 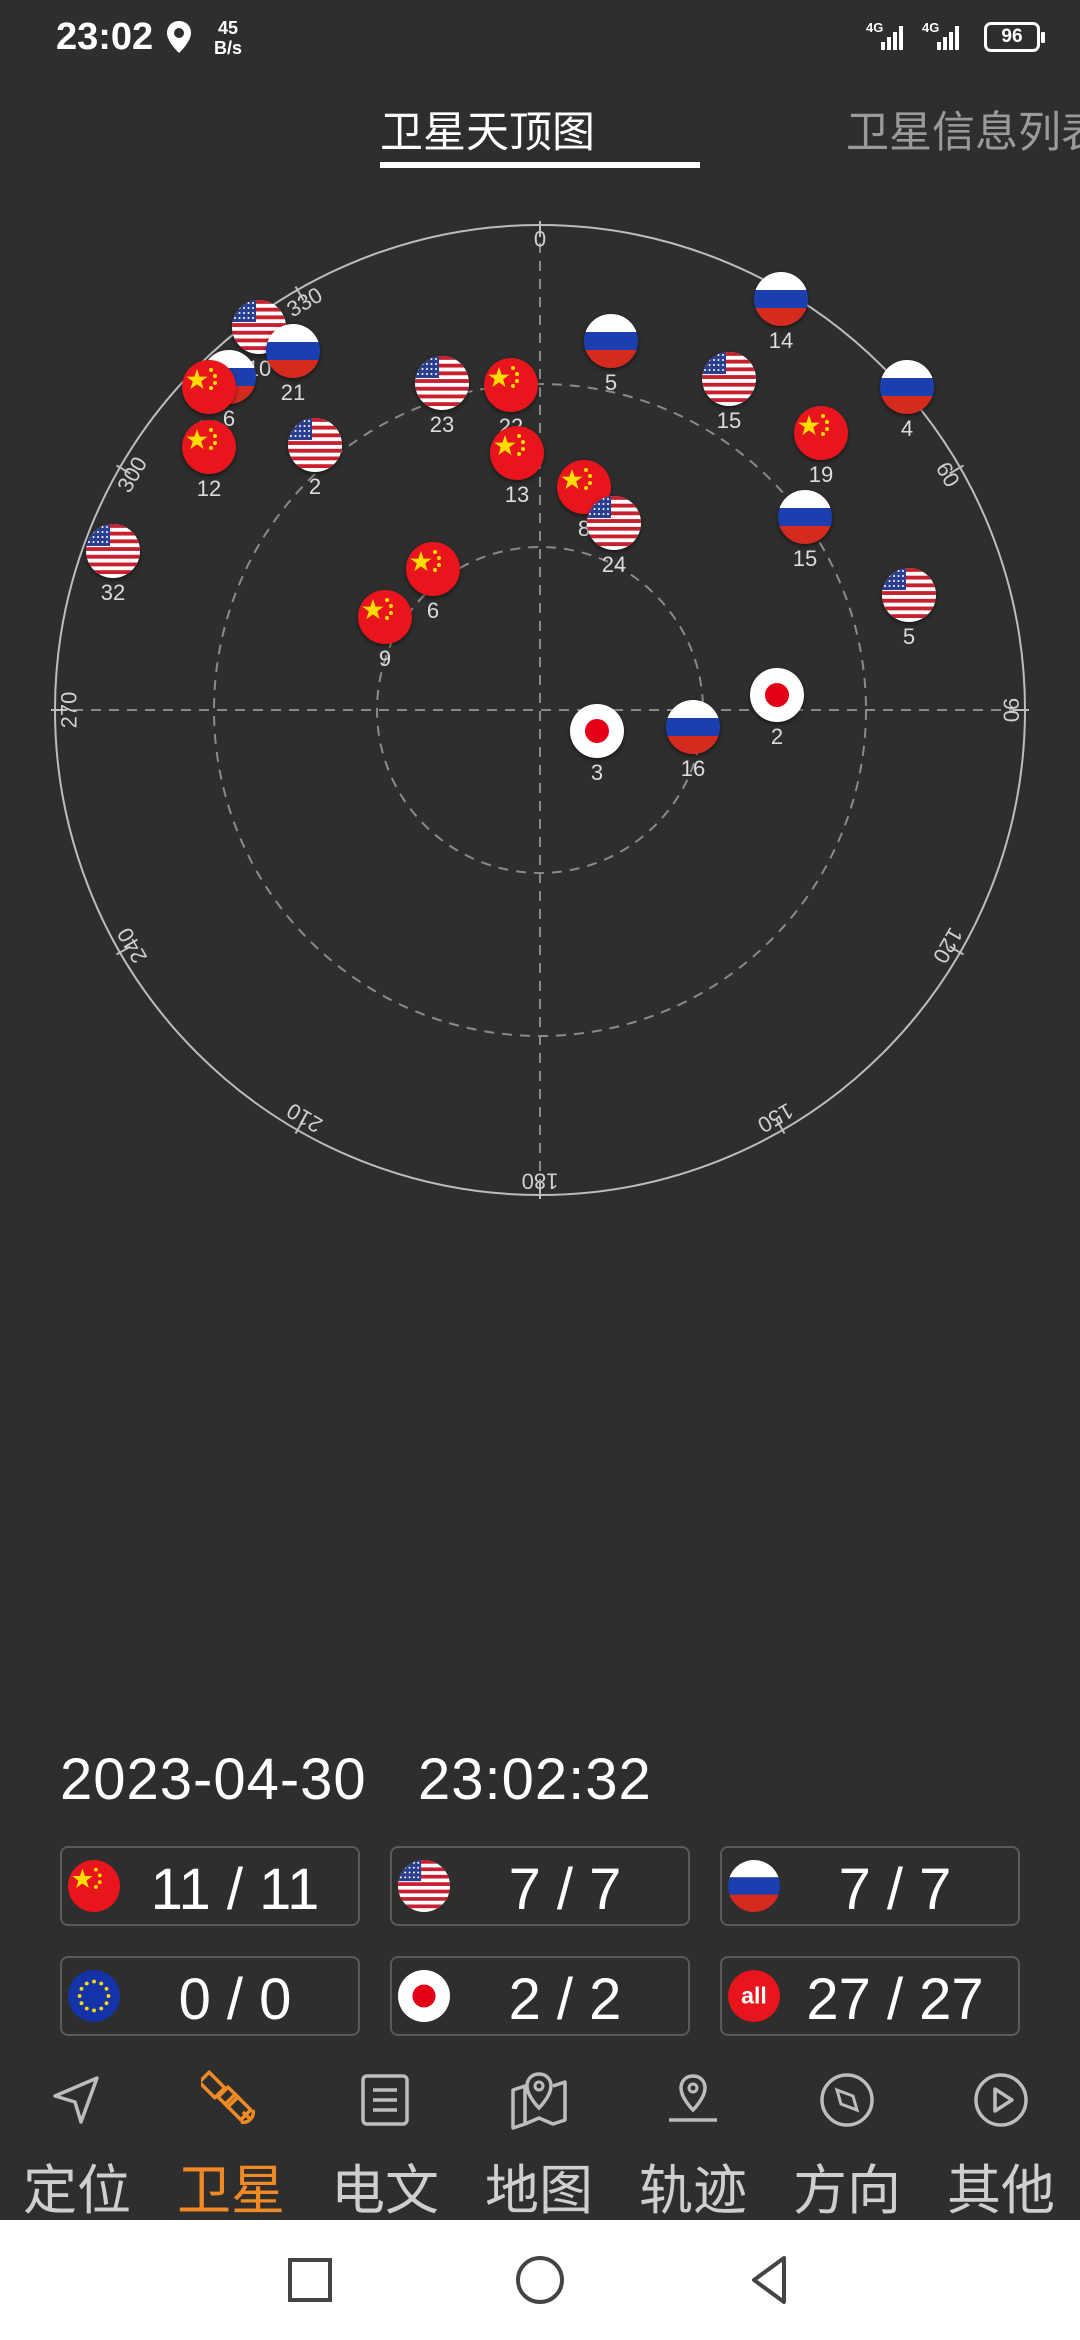 What do you see at coordinates (584, 505) in the screenshot?
I see `satellite-marker: 8` at bounding box center [584, 505].